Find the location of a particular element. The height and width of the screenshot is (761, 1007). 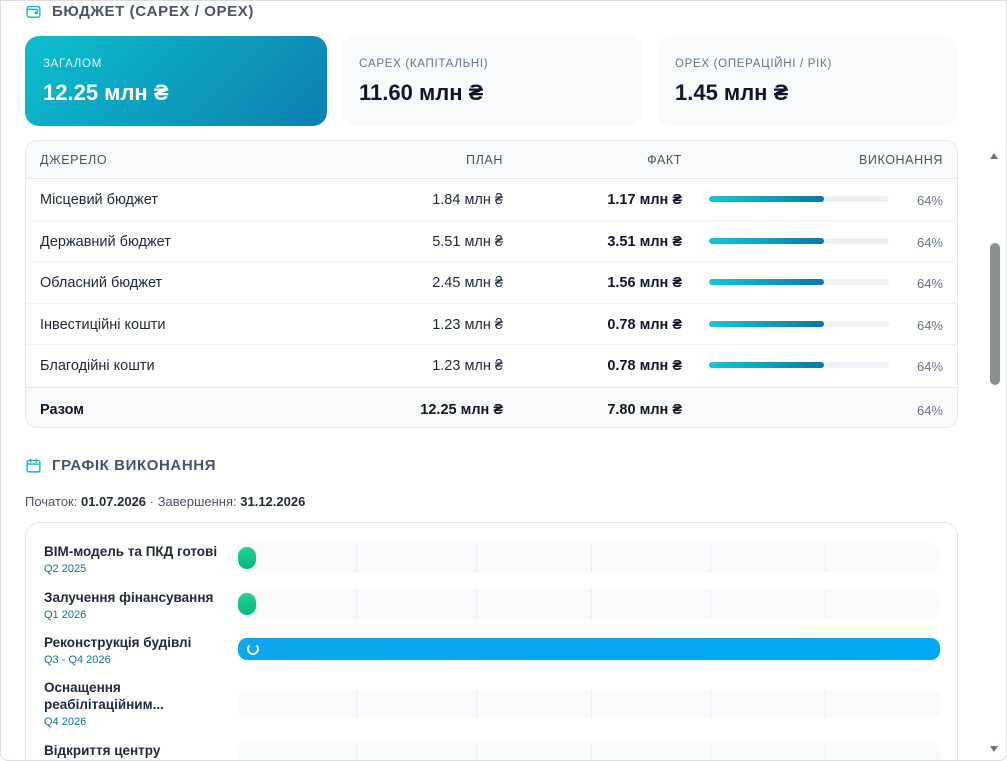

end-date: 31.12.2026 is located at coordinates (273, 501).